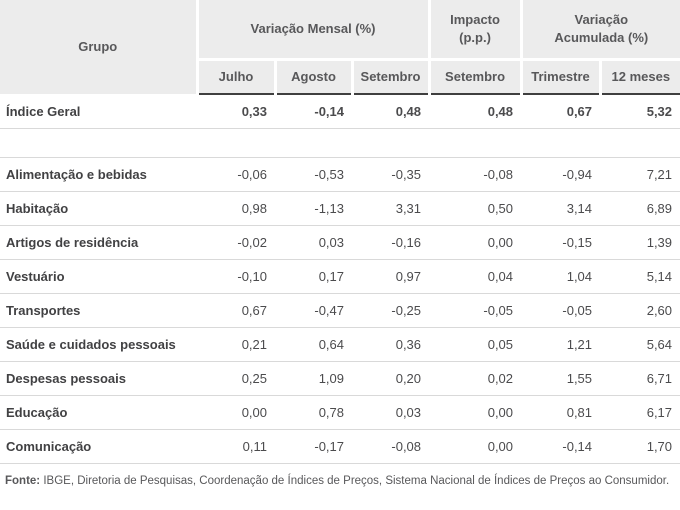  I want to click on spacer-row, so click(340, 143).